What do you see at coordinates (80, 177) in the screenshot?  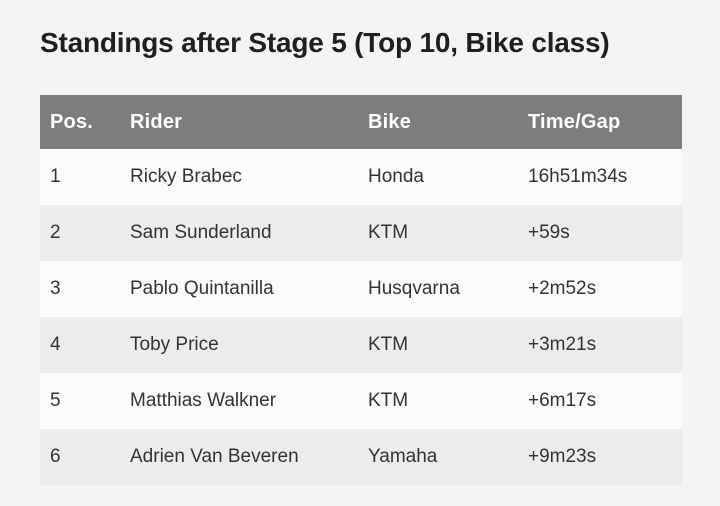 I see `cell-pos: 1` at bounding box center [80, 177].